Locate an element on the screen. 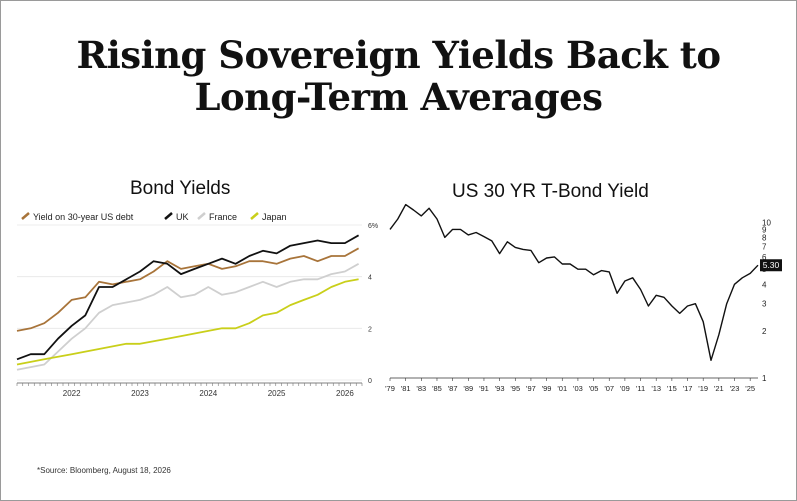 The image size is (797, 501). x-tick-label: '85 is located at coordinates (437, 388).